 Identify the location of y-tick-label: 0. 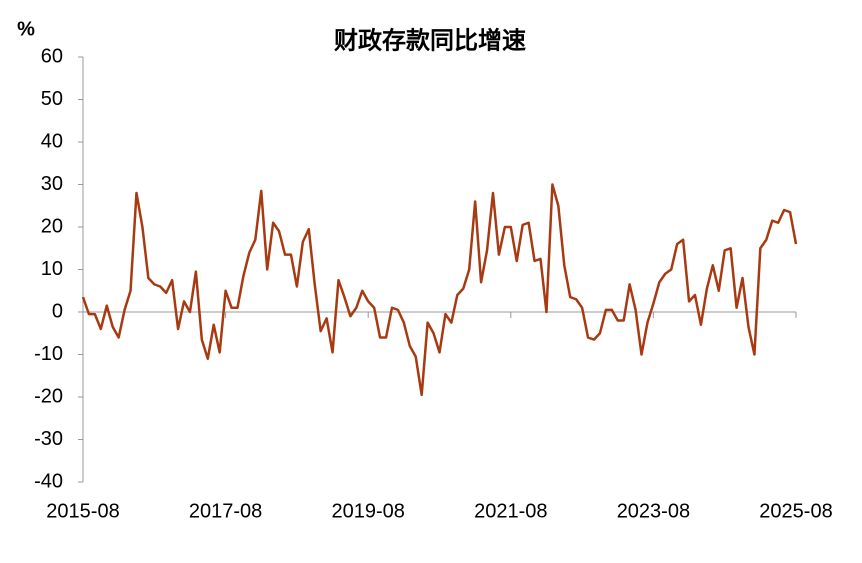
(57, 311).